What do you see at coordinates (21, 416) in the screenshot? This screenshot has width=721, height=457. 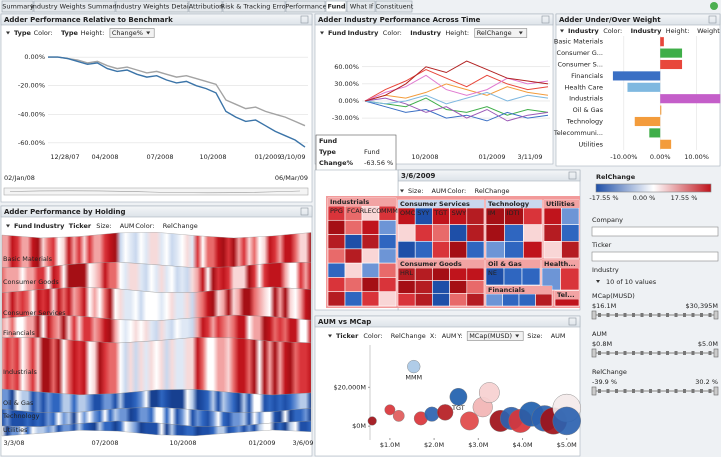 I see `industry-label: Technology` at bounding box center [21, 416].